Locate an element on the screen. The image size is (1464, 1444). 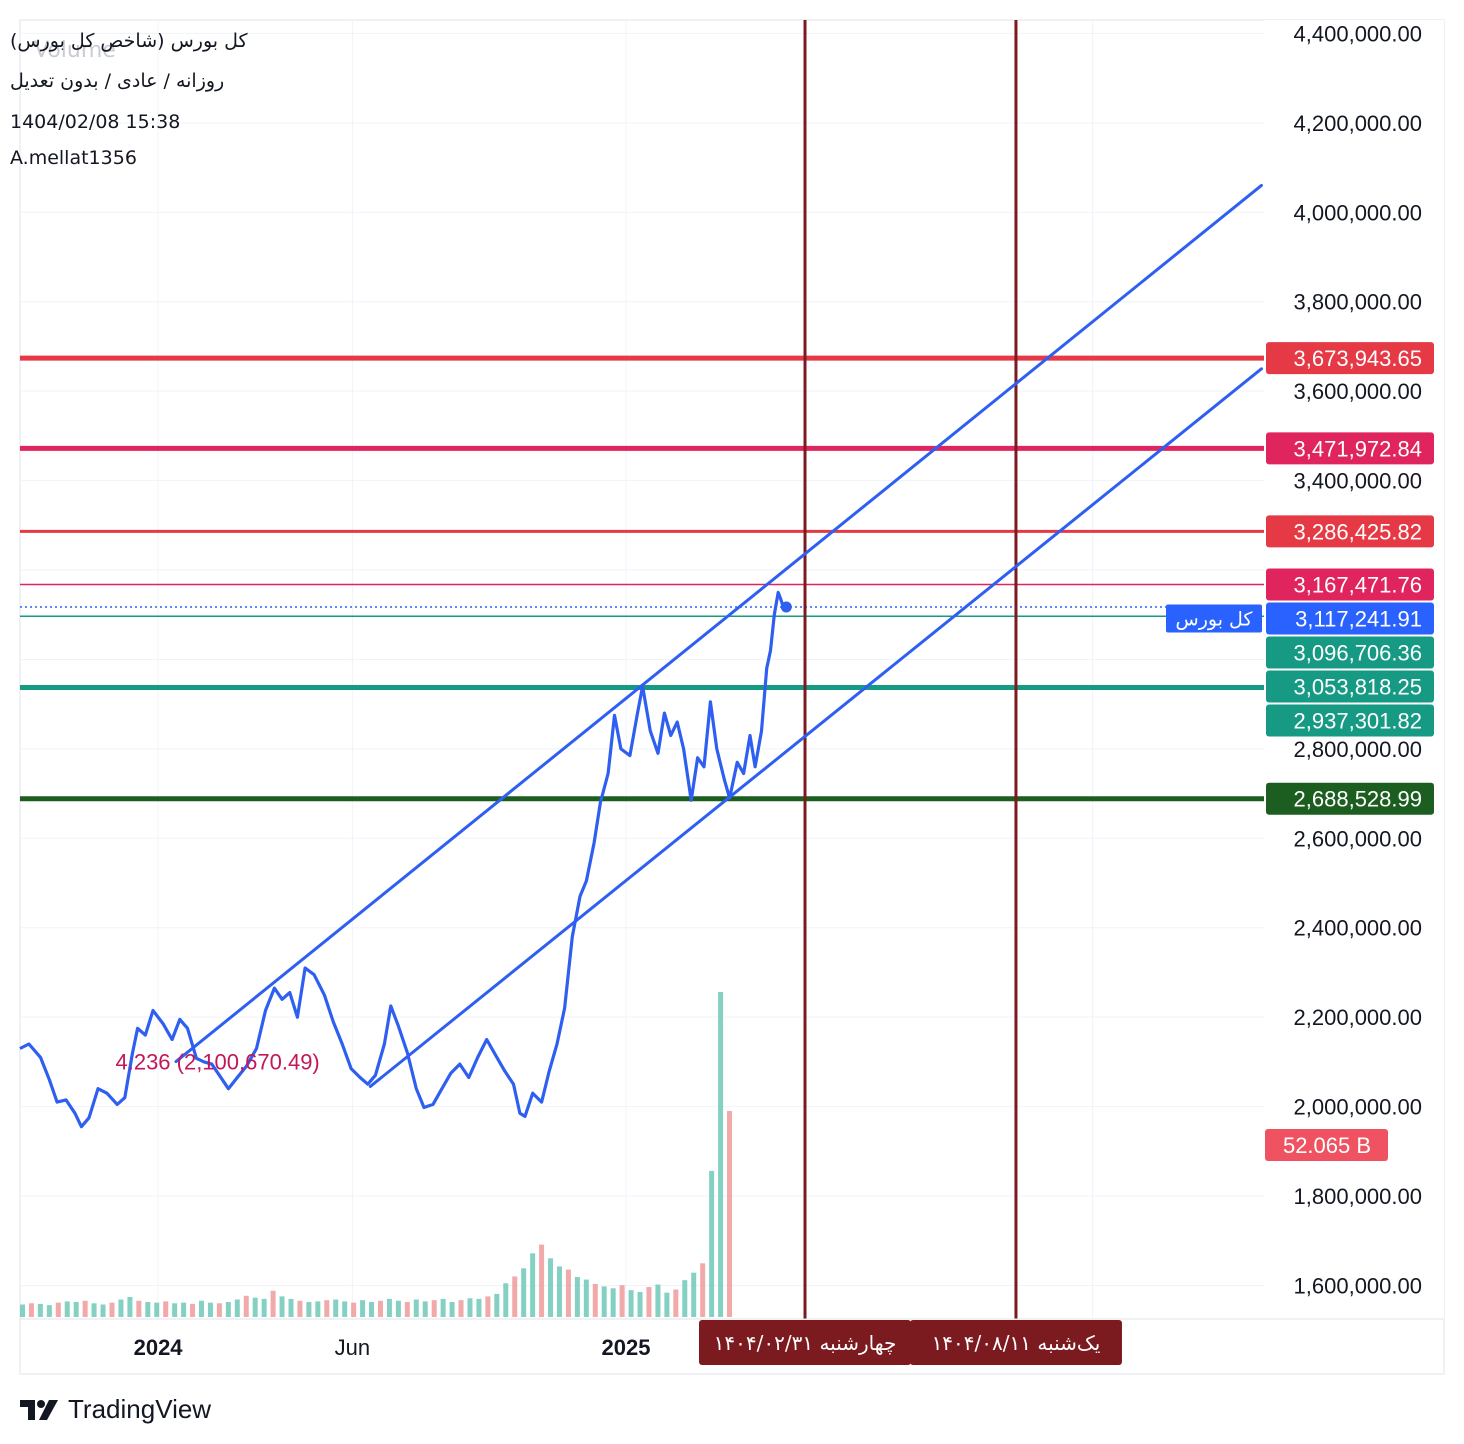
y-tick-label: 2,800,000.00 is located at coordinates (1358, 749).